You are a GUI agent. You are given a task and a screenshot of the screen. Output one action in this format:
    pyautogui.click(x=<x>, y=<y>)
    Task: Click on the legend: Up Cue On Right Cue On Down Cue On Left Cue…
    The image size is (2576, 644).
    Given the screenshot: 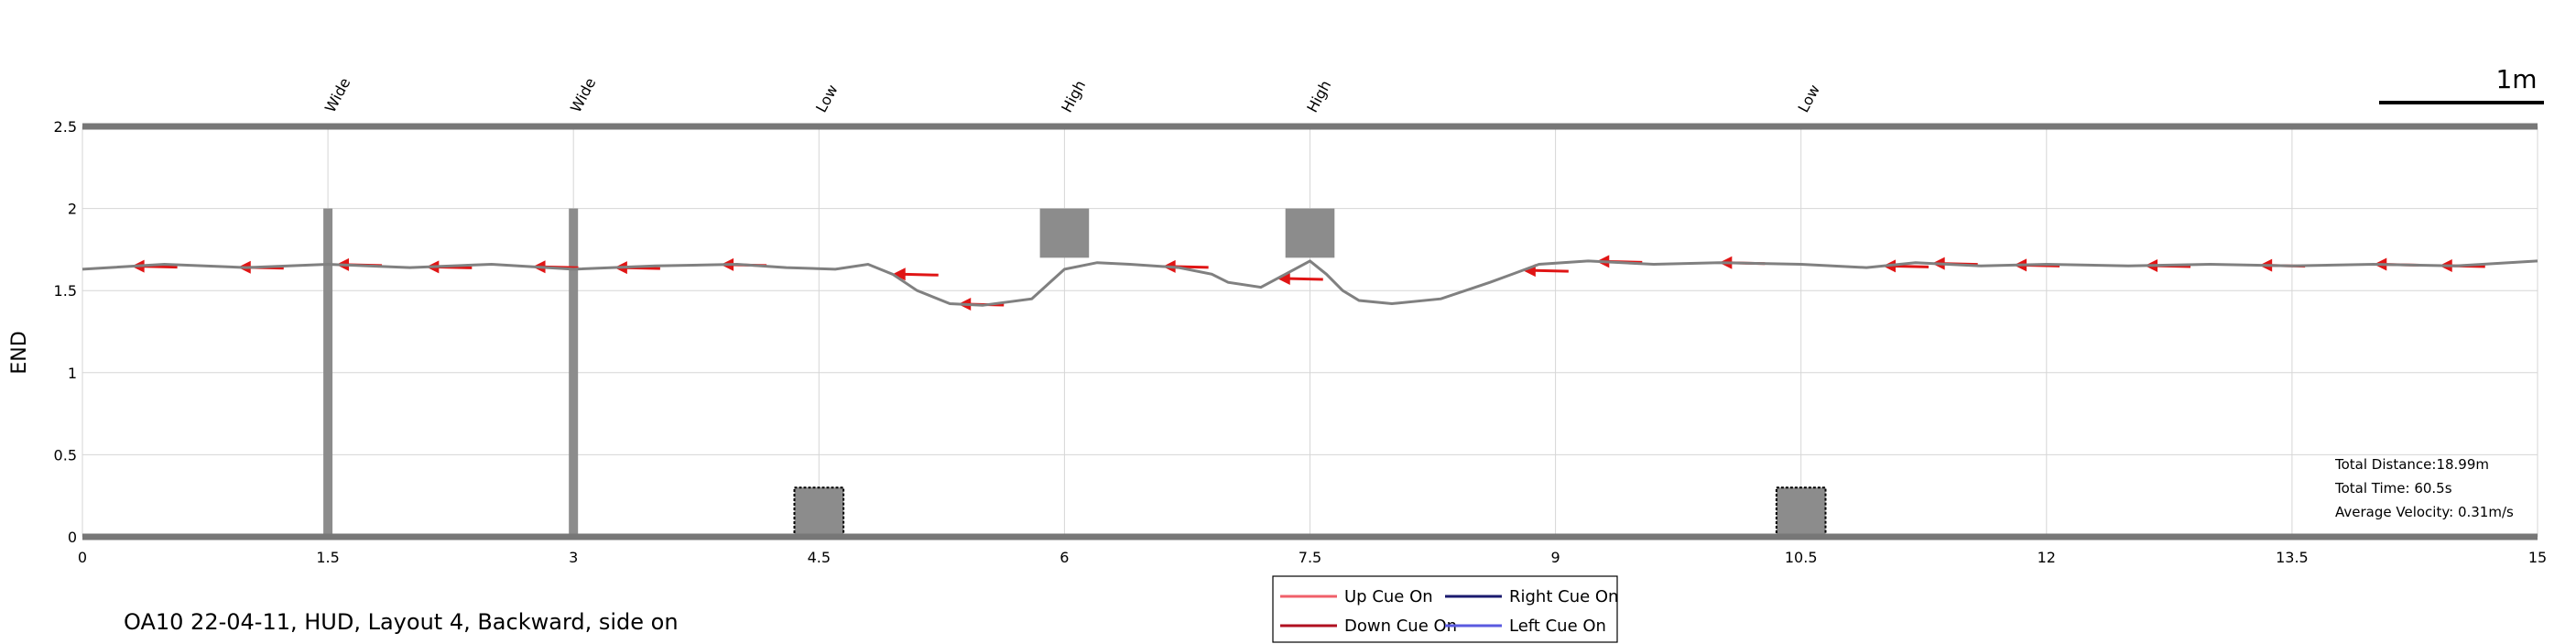 What is the action you would take?
    pyautogui.click(x=1445, y=609)
    